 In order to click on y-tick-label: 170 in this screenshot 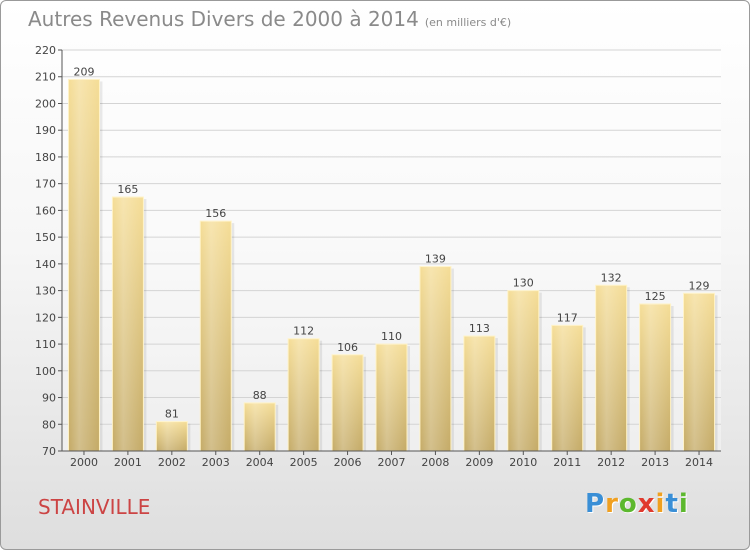, I will do `click(45, 184)`.